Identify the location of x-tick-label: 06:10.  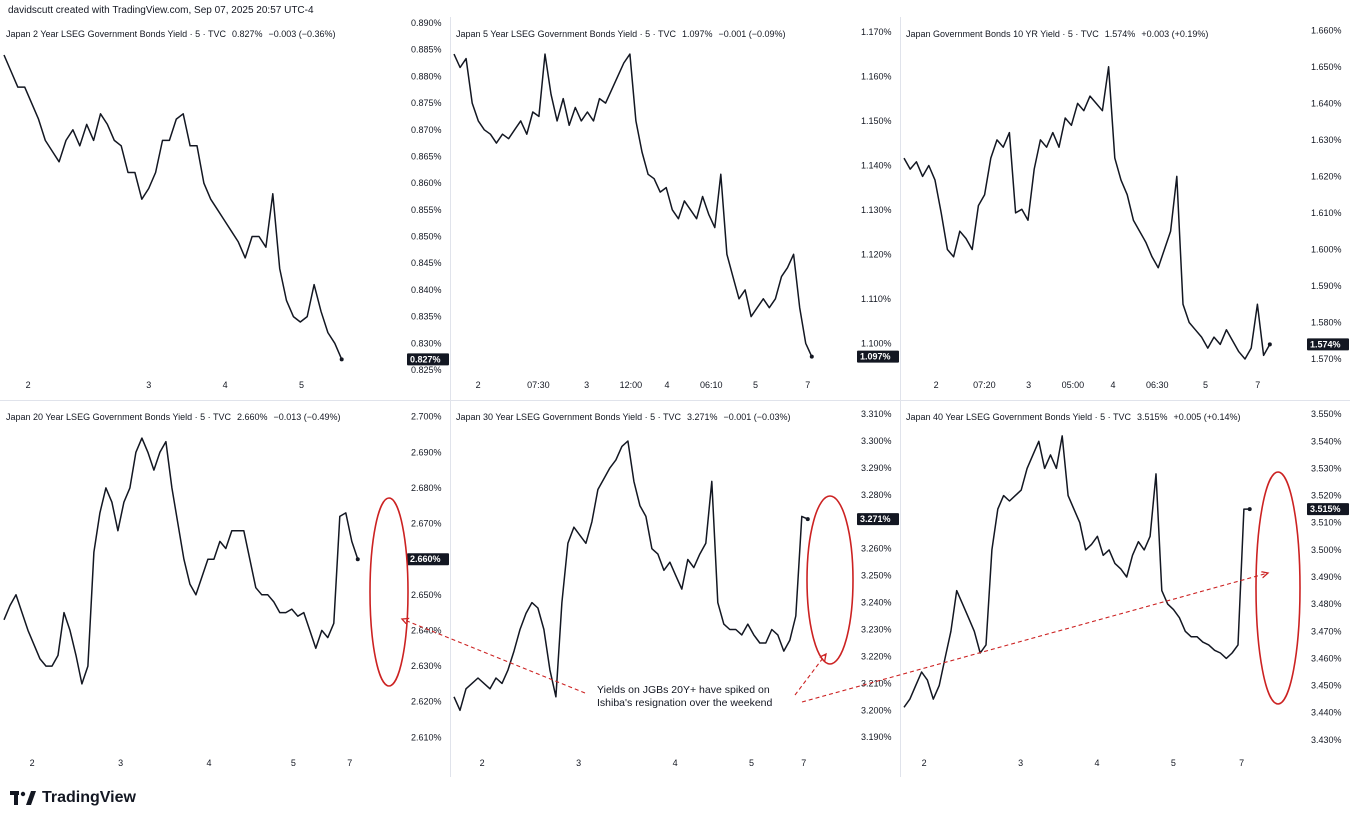
(711, 385).